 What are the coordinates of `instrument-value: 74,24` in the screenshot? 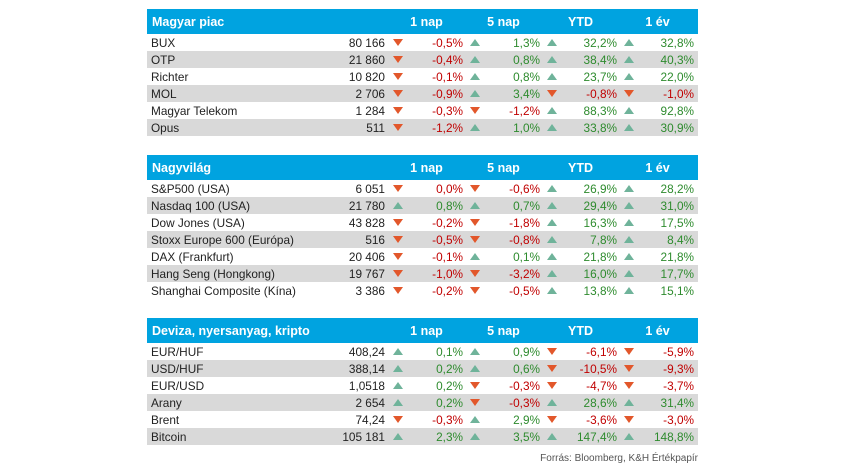 It's located at (370, 419).